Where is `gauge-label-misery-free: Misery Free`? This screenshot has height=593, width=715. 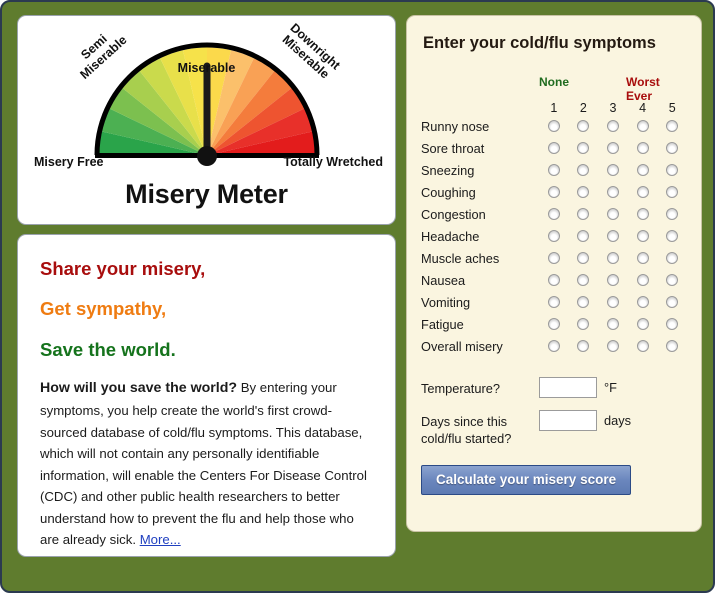
gauge-label-misery-free: Misery Free is located at coordinates (69, 162).